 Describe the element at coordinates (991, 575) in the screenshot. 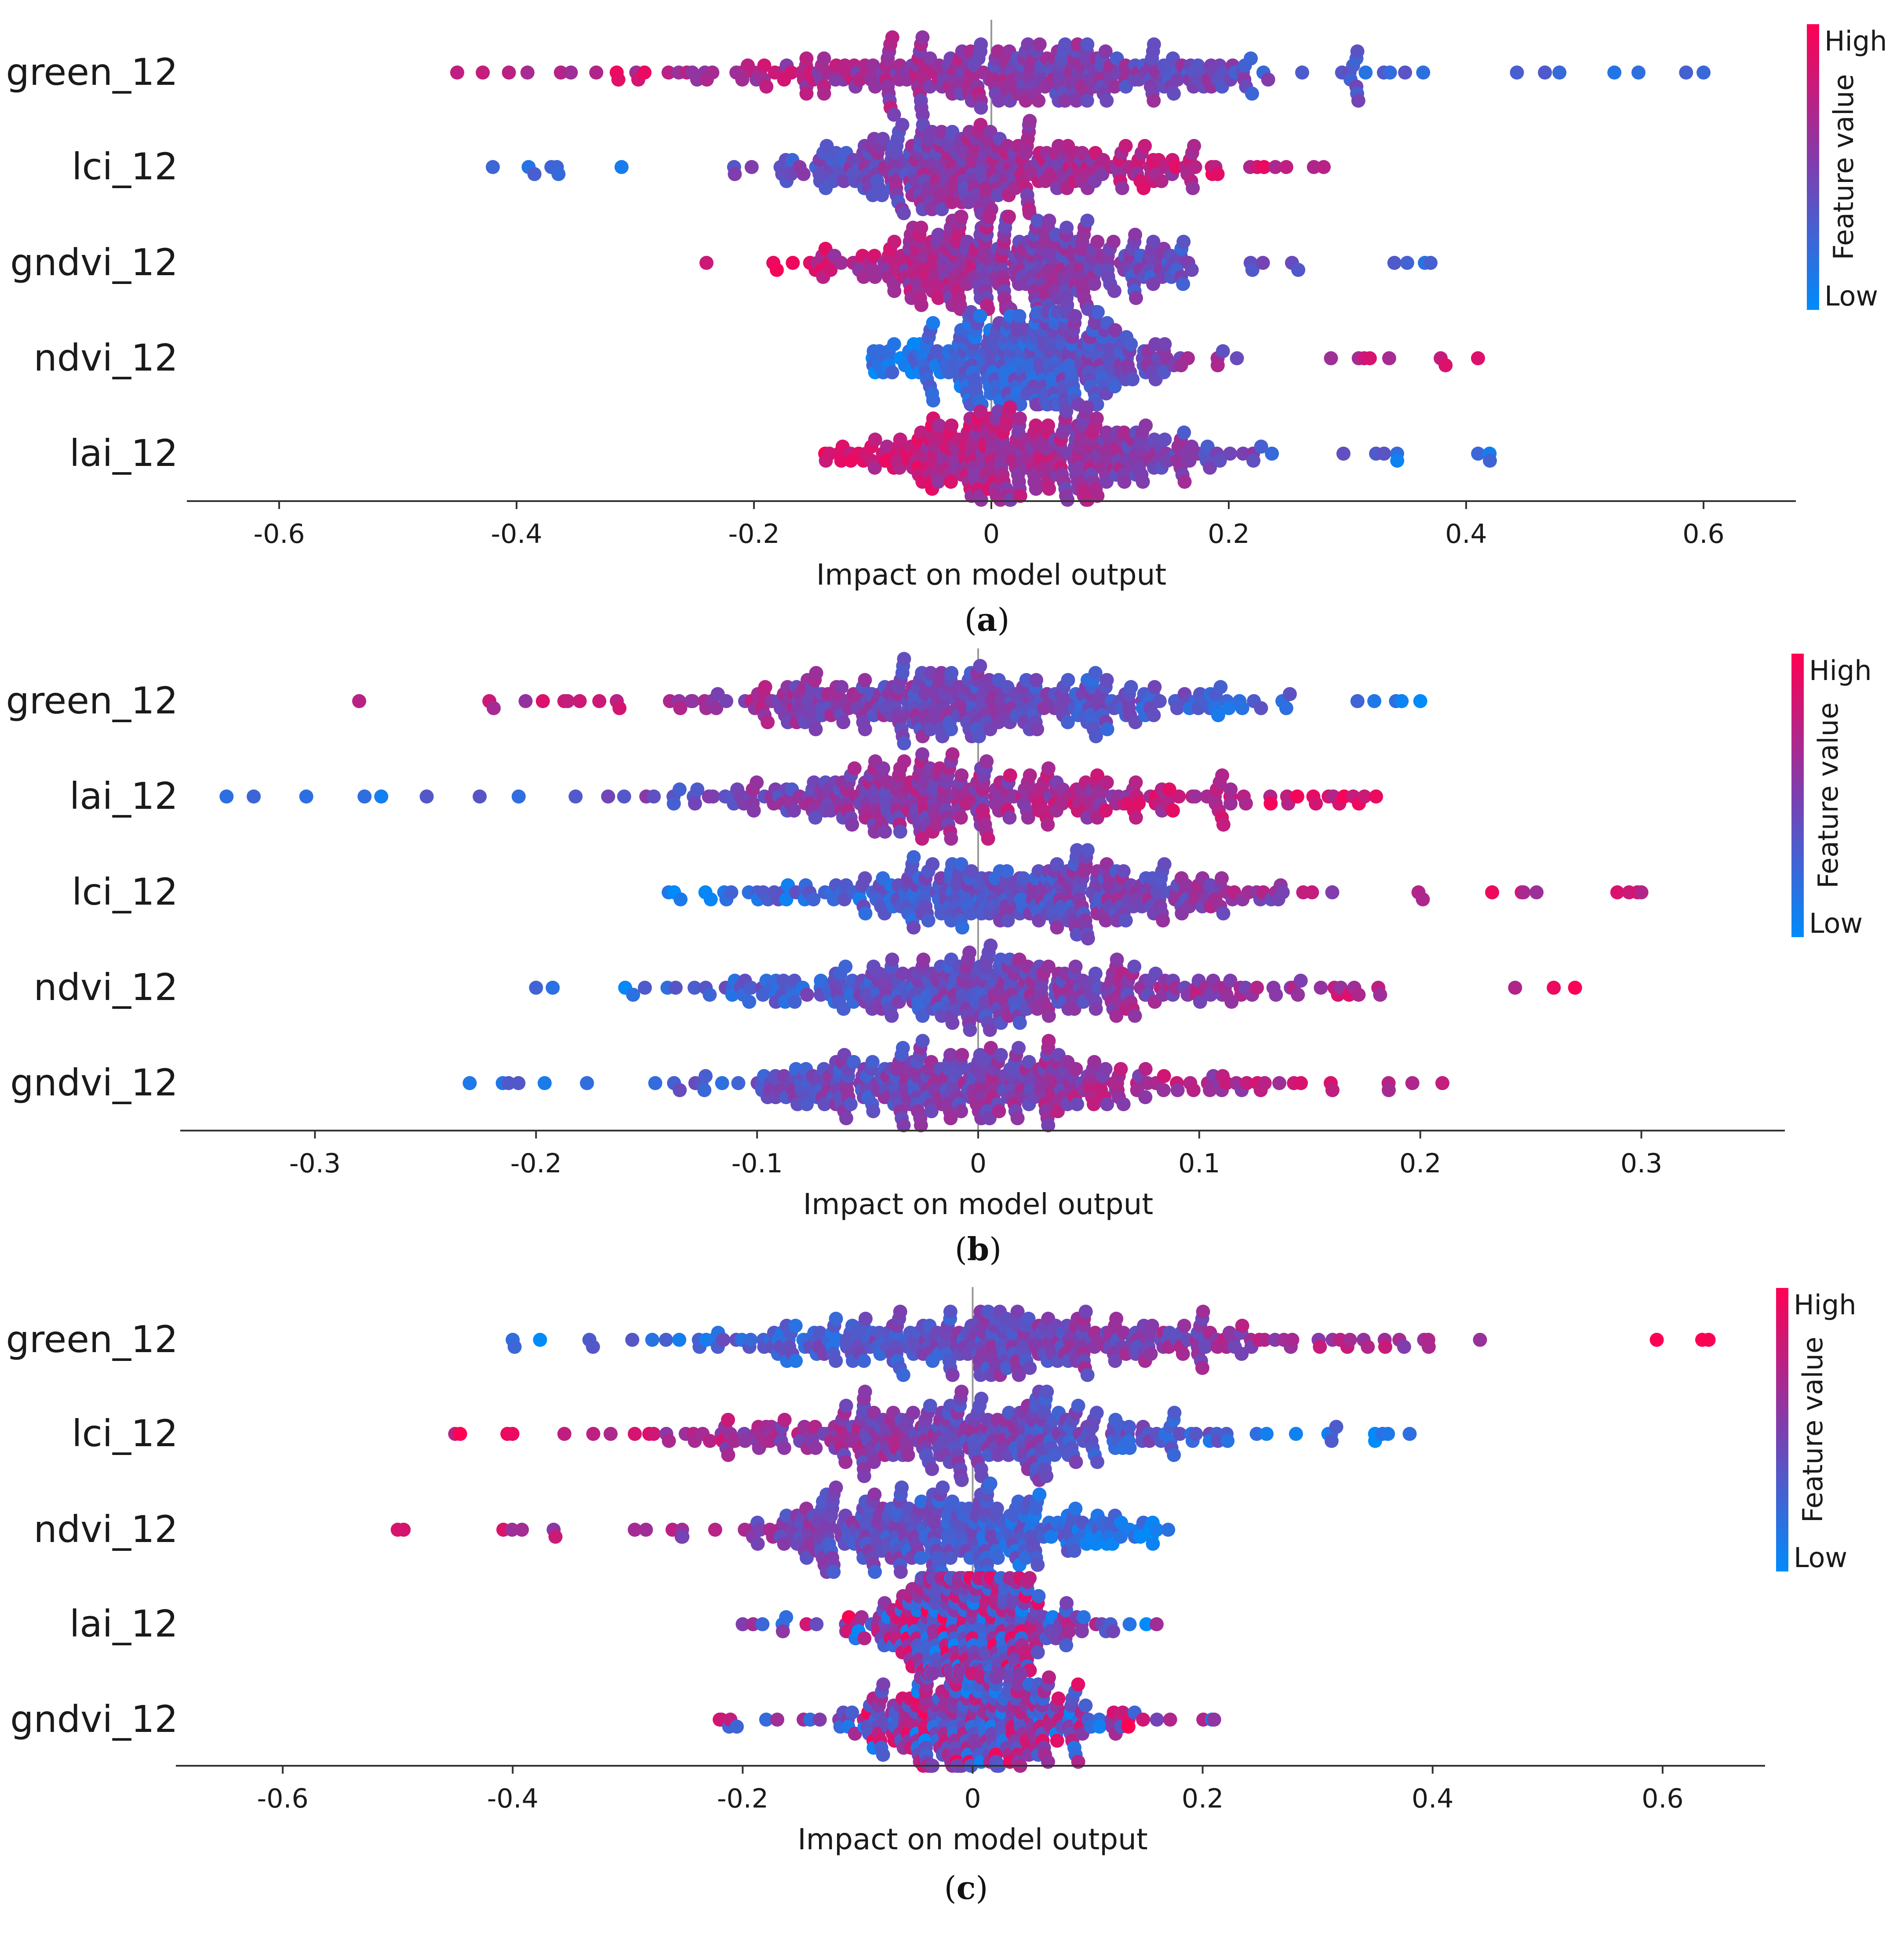

I see `x-axis-label: Impact on model output` at that location.